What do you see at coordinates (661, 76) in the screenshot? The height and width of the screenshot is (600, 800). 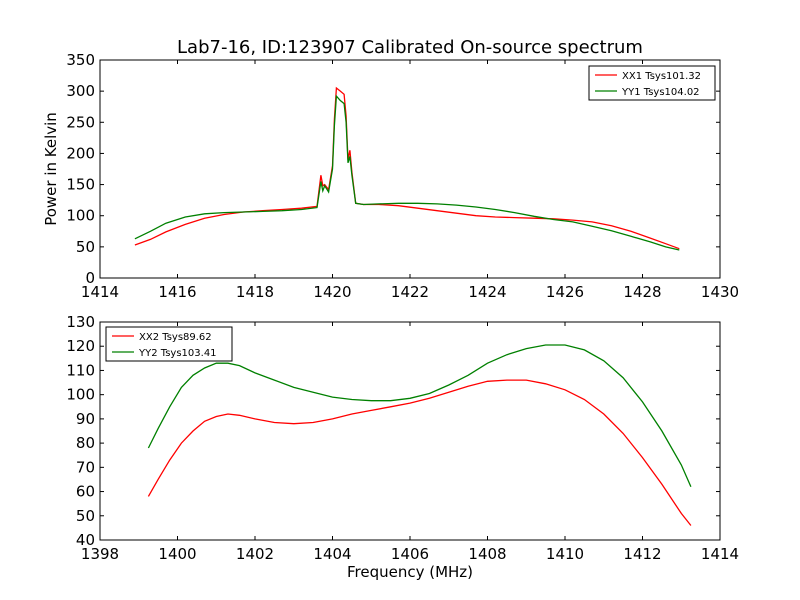 I see `legend-entry: XX1 Tsys101.32` at bounding box center [661, 76].